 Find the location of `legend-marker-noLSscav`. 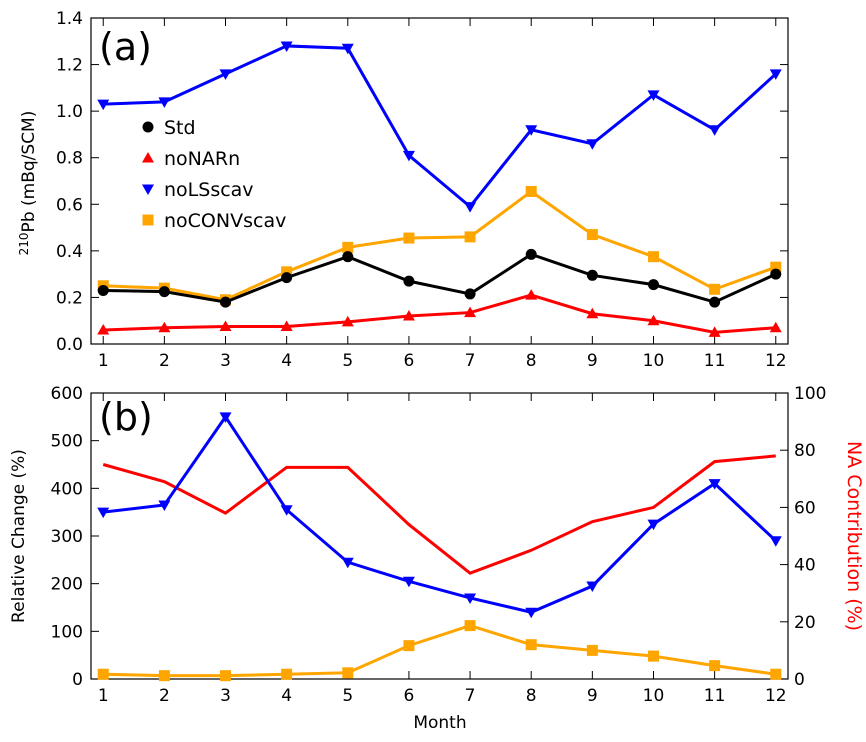

legend-marker-noLSscav is located at coordinates (148, 189).